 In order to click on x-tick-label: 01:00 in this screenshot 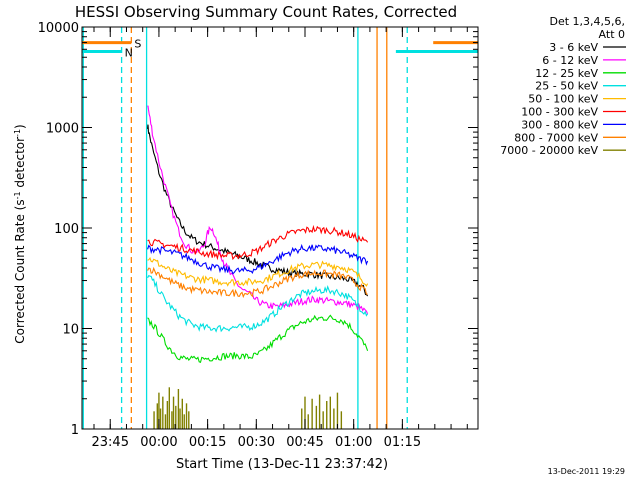, I will do `click(353, 442)`.